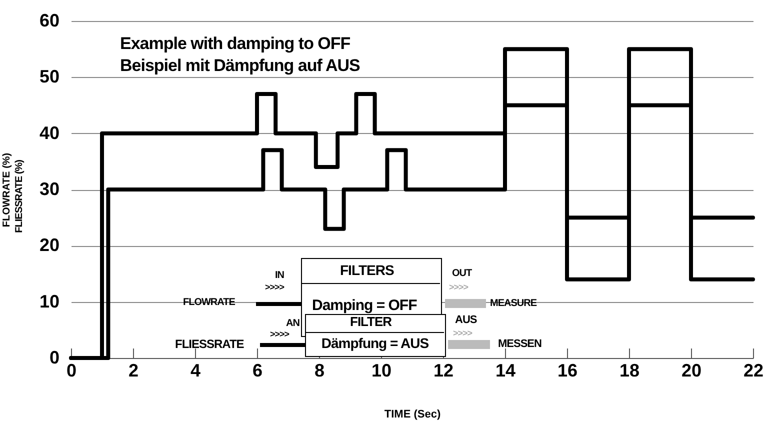 The width and height of the screenshot is (764, 421). Describe the element at coordinates (293, 323) in the screenshot. I see `annotation: AN` at that location.